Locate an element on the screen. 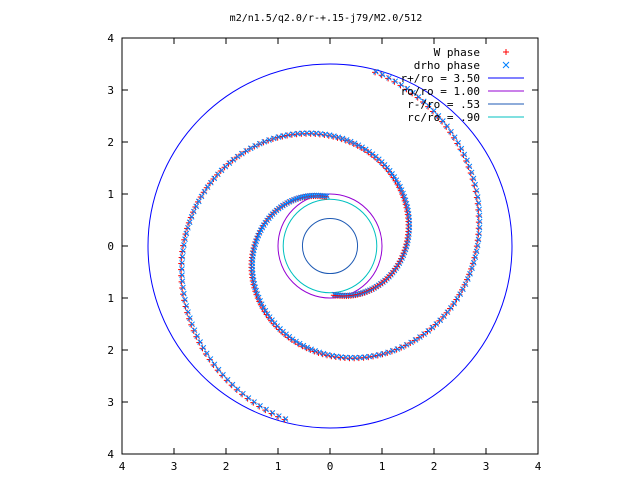 This screenshot has height=480, width=640. radius-circle is located at coordinates (330, 246).